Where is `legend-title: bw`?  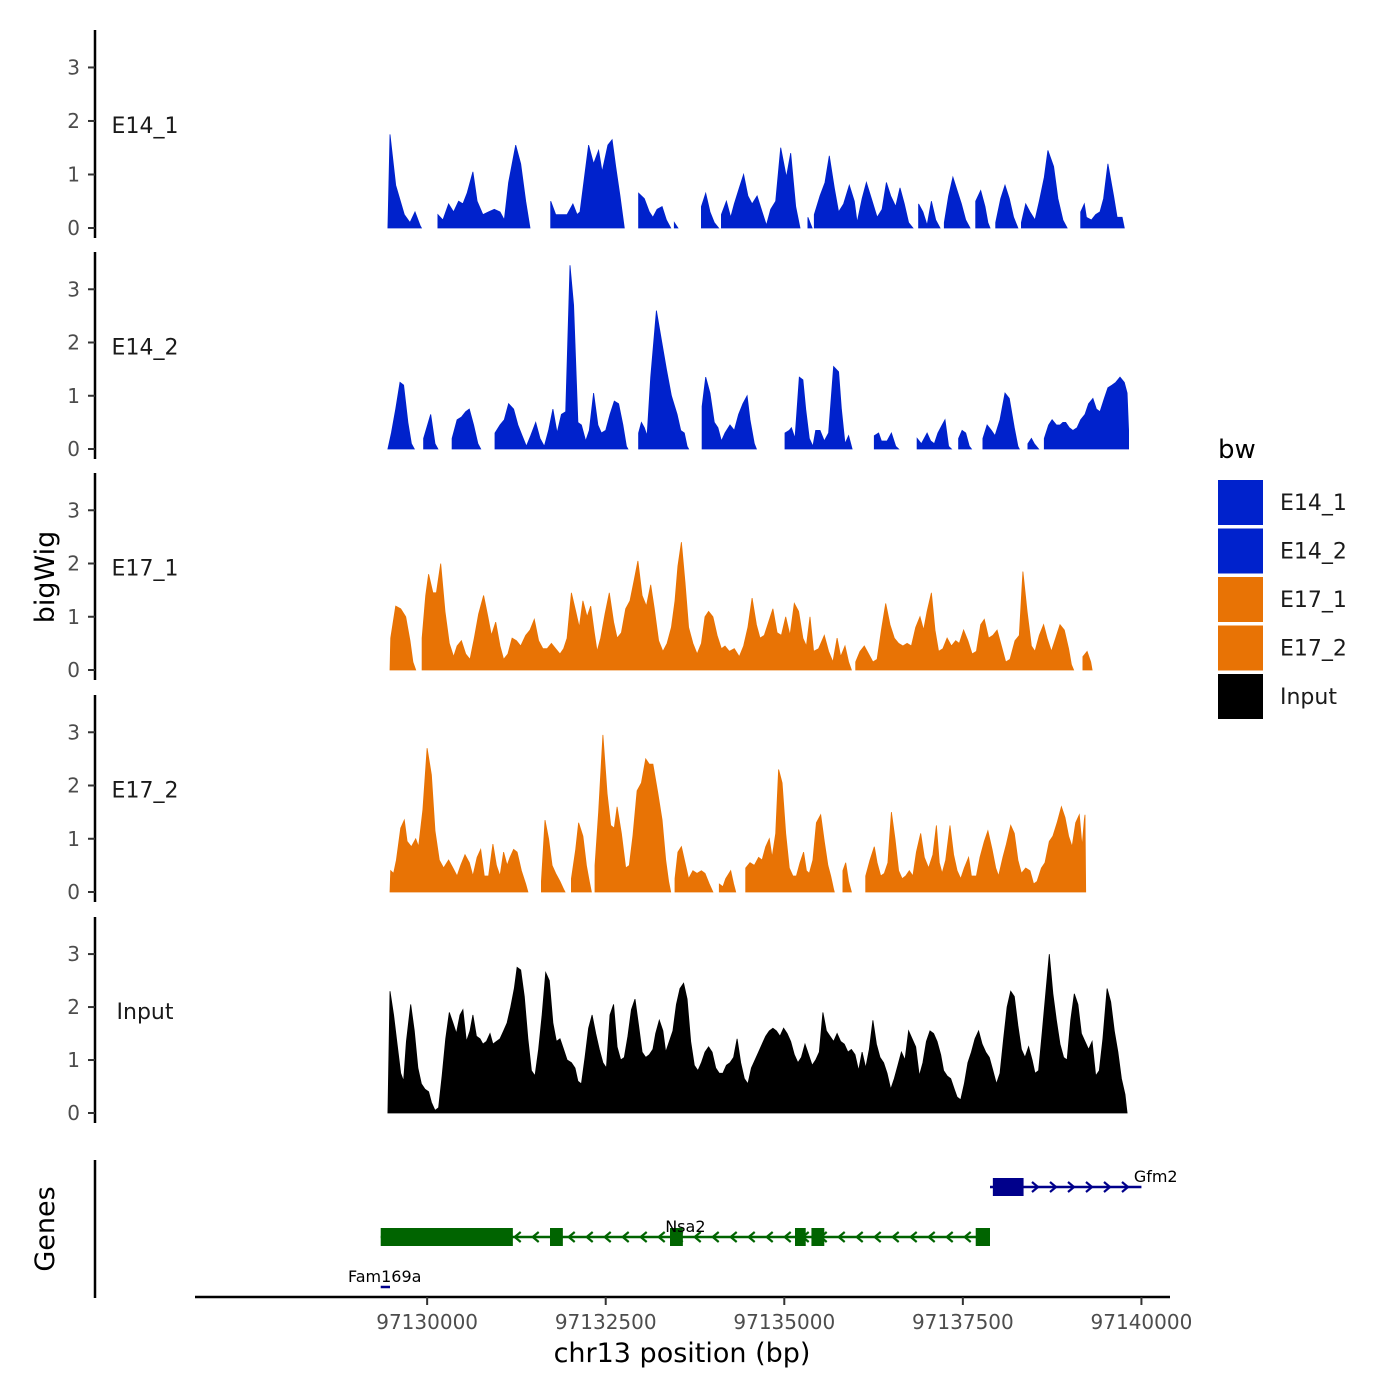 legend-title: bw is located at coordinates (1237, 450).